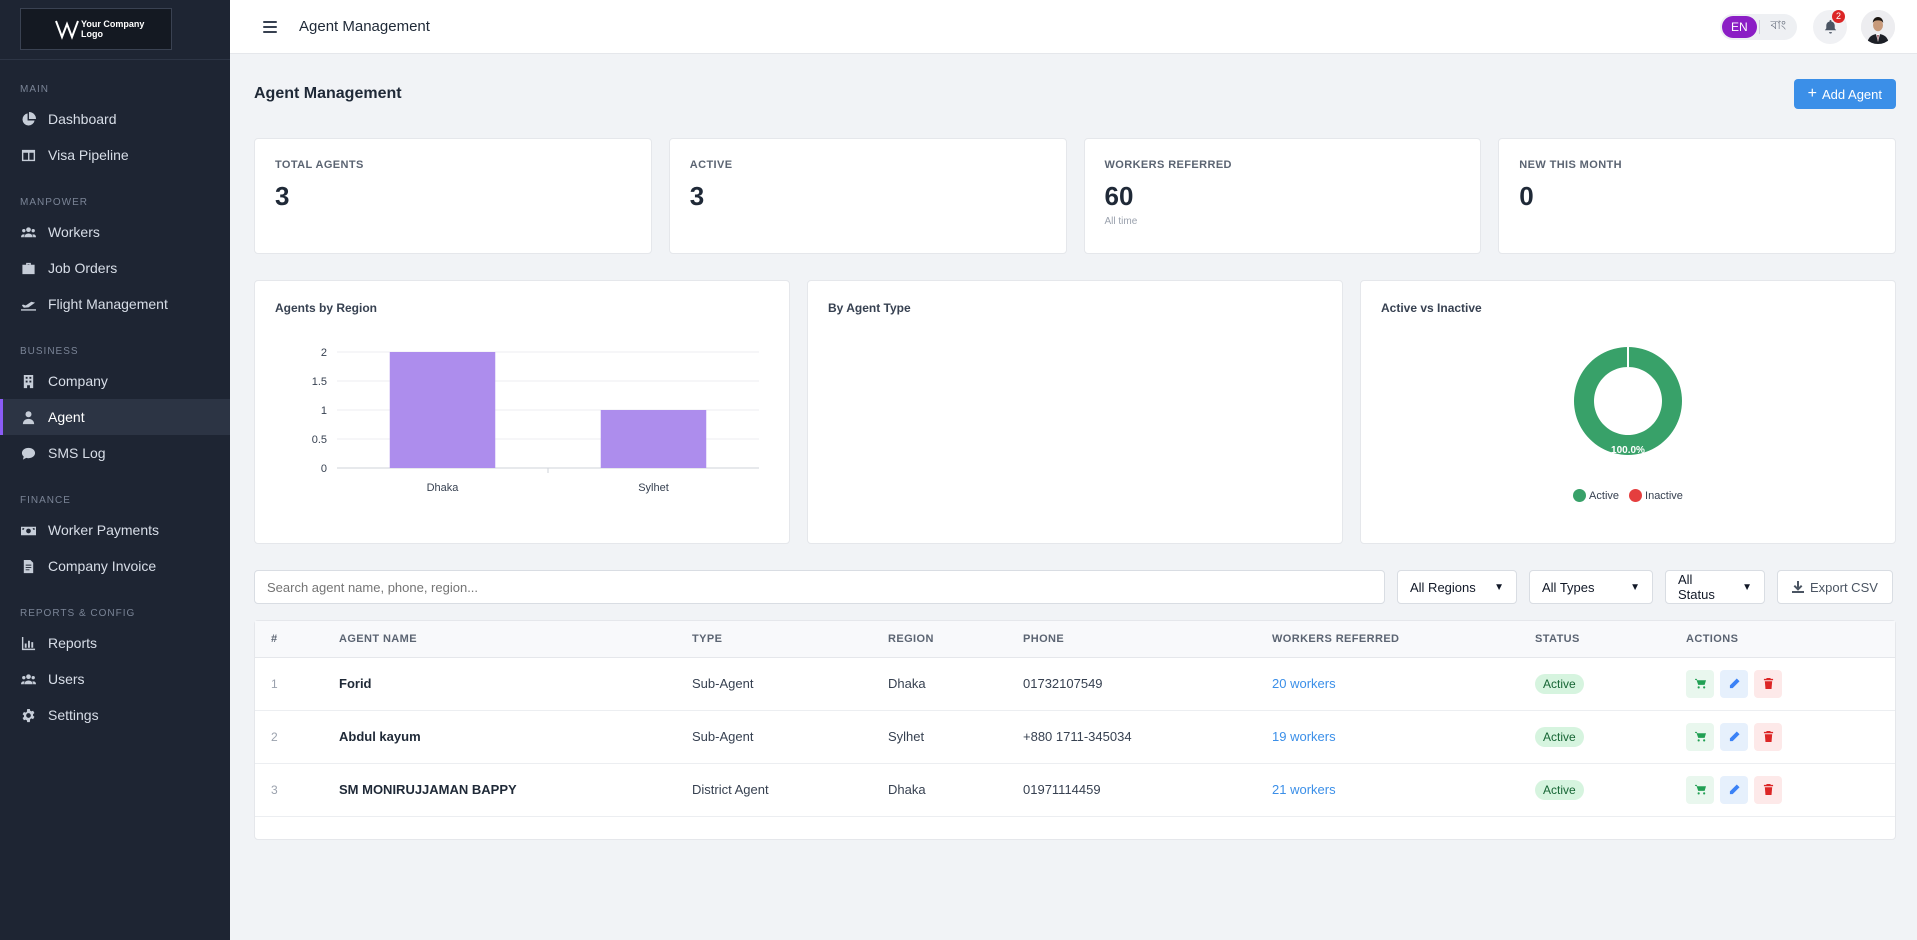 This screenshot has height=940, width=1917. Describe the element at coordinates (319, 440) in the screenshot. I see `y-tick-label: 0.5` at that location.